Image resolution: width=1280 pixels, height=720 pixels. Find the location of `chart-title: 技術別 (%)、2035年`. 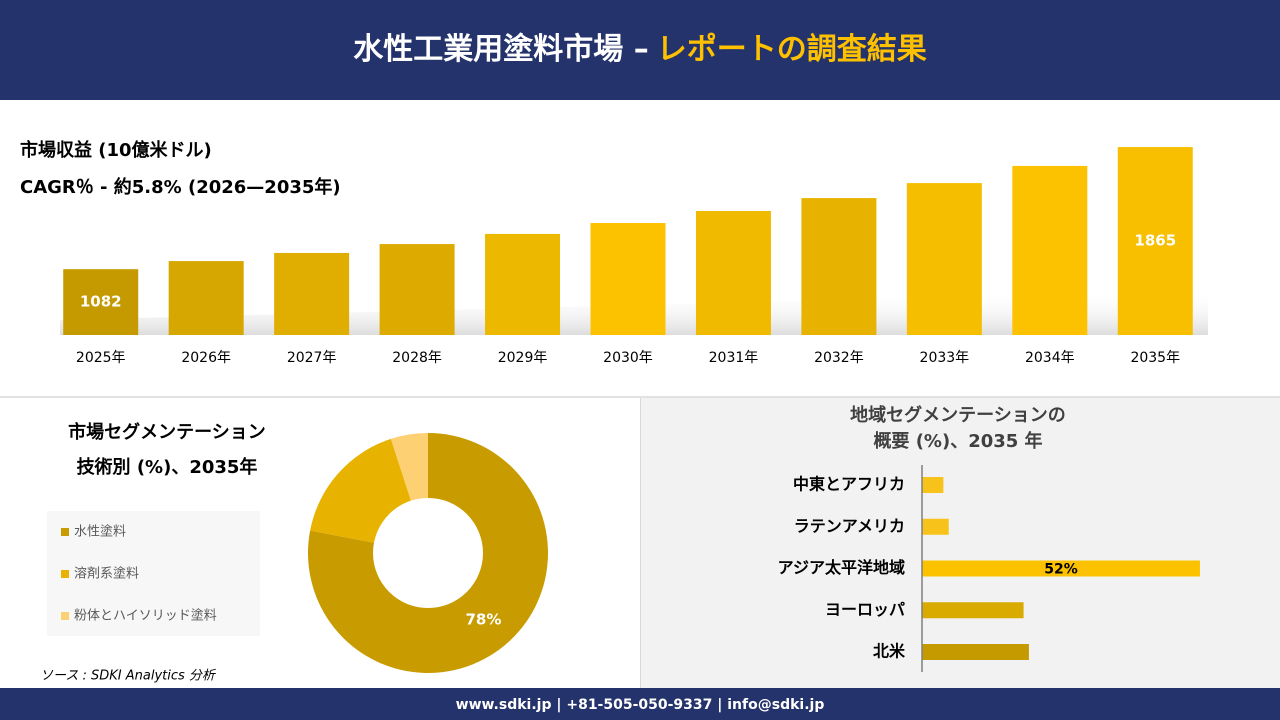

chart-title: 技術別 (%)、2035年 is located at coordinates (167, 467).